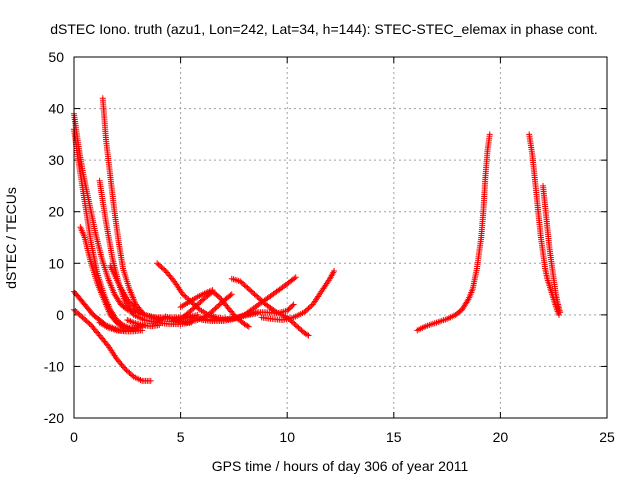 The image size is (640, 480). I want to click on y-tick-label: 50, so click(56, 57).